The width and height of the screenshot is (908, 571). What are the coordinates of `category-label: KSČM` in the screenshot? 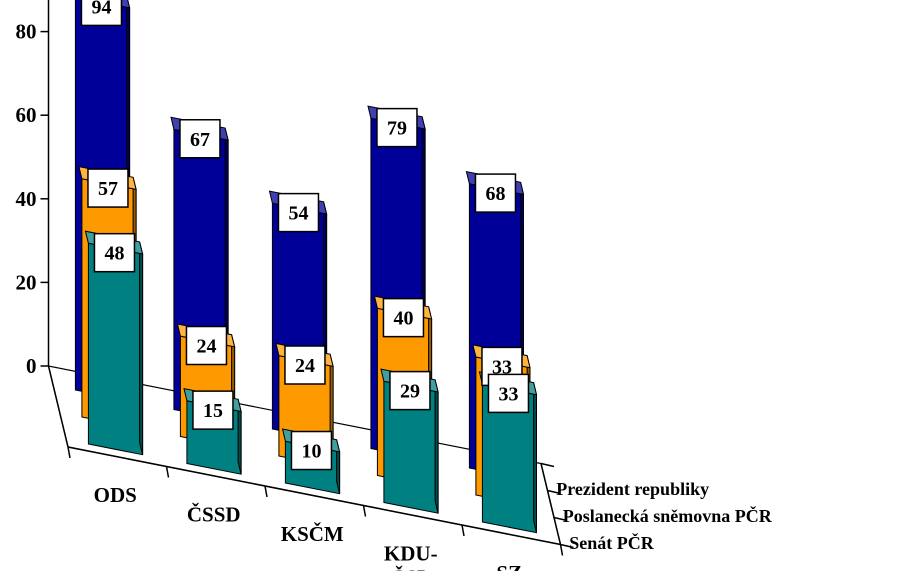 It's located at (312, 534).